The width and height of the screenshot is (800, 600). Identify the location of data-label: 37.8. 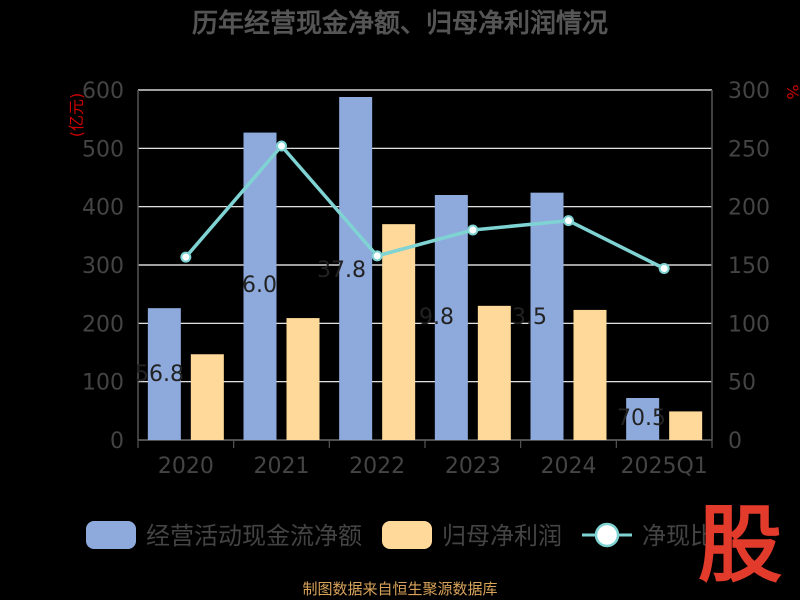
(341, 270).